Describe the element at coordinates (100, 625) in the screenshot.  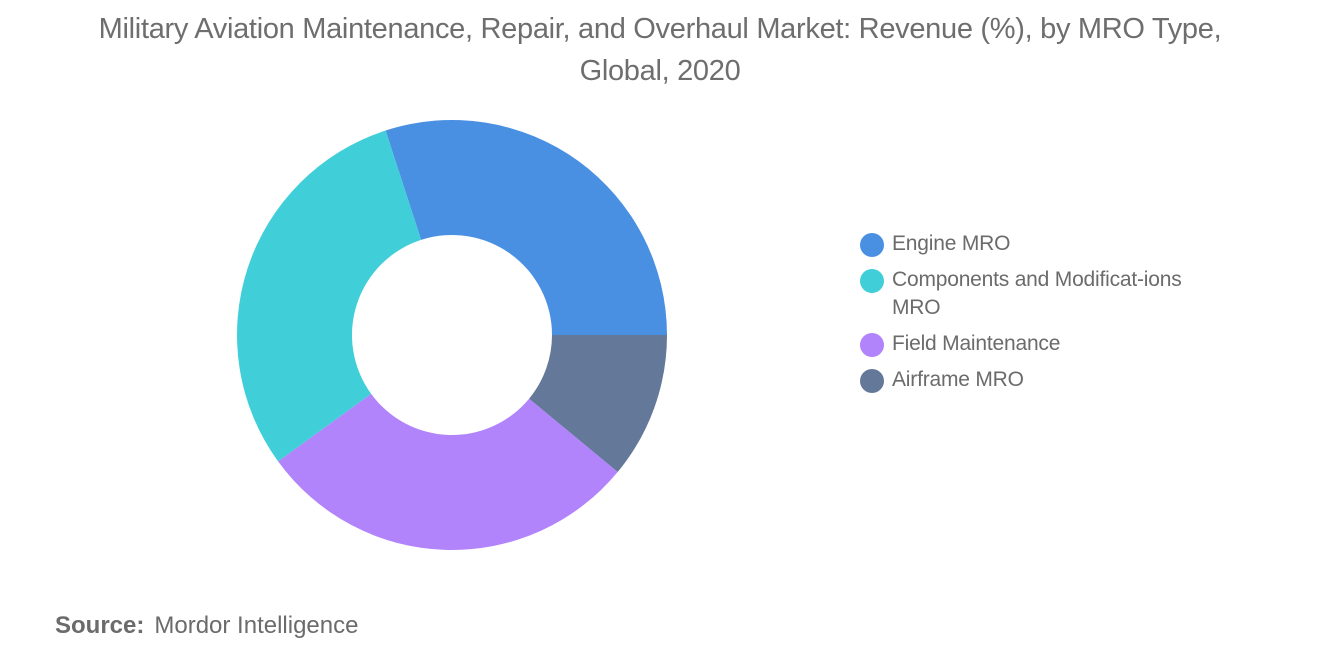
I see `source-key: Source:` at that location.